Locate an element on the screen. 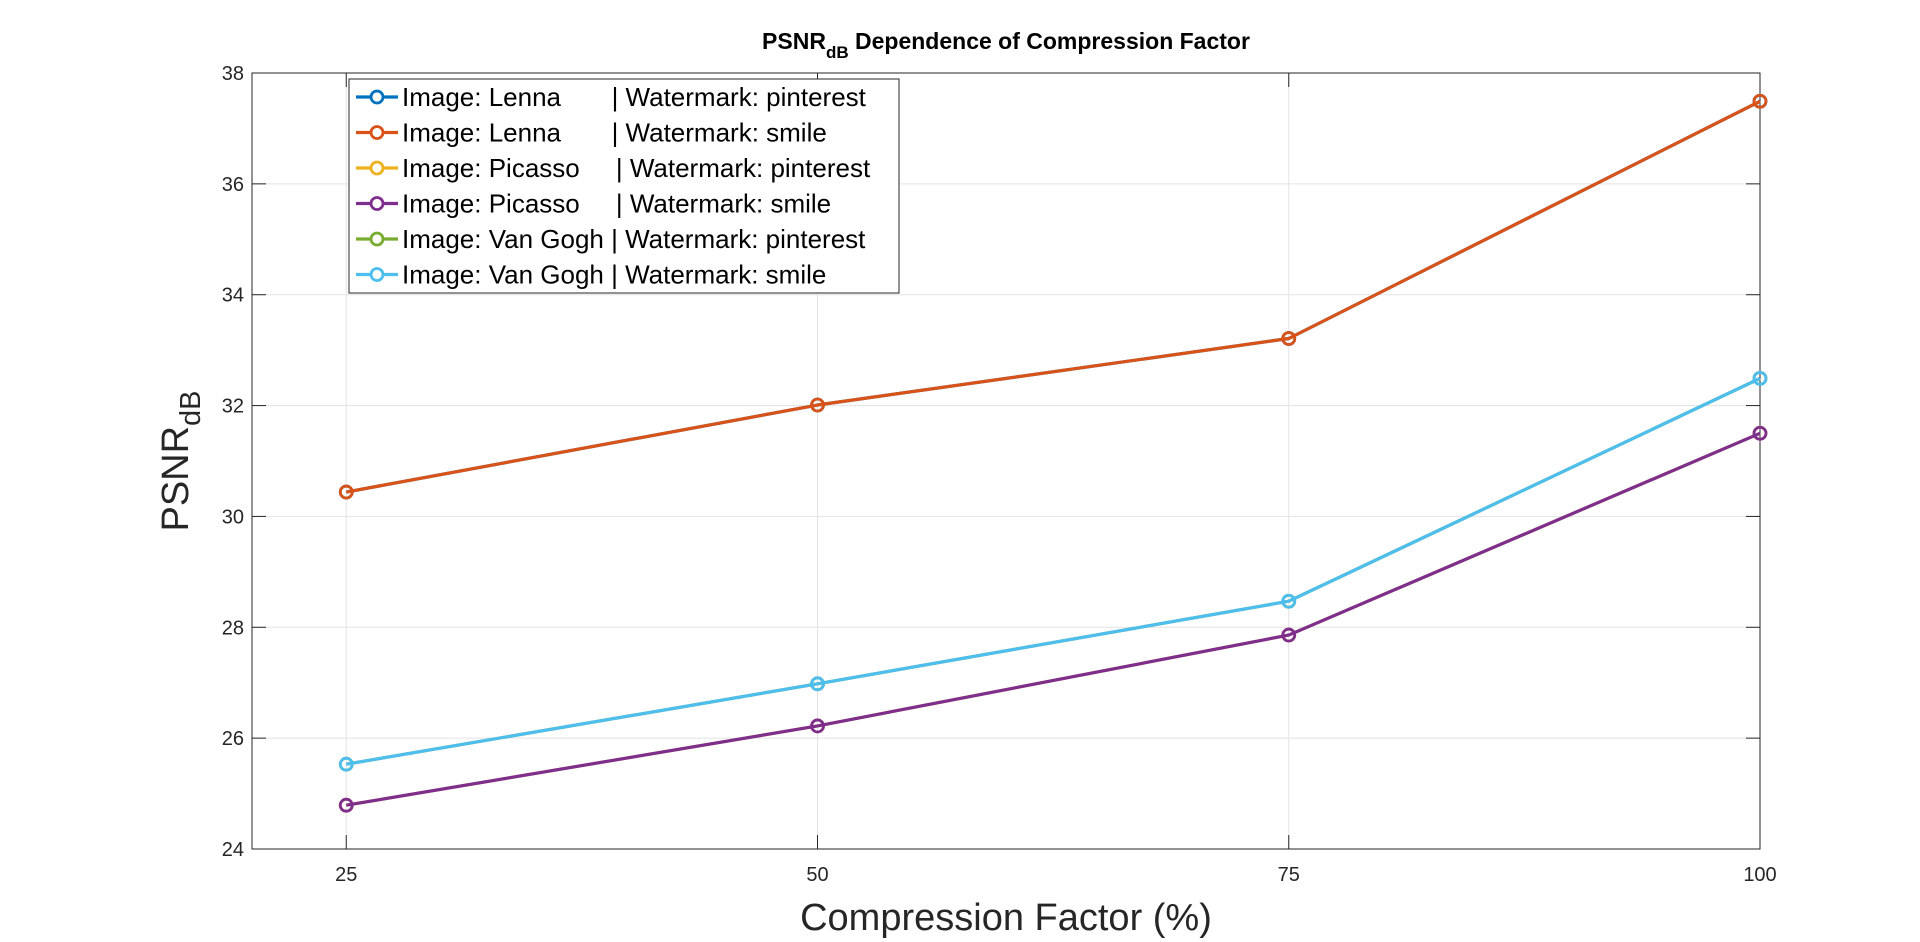 The width and height of the screenshot is (1920, 942). y-tick-label: 28 is located at coordinates (233, 628).